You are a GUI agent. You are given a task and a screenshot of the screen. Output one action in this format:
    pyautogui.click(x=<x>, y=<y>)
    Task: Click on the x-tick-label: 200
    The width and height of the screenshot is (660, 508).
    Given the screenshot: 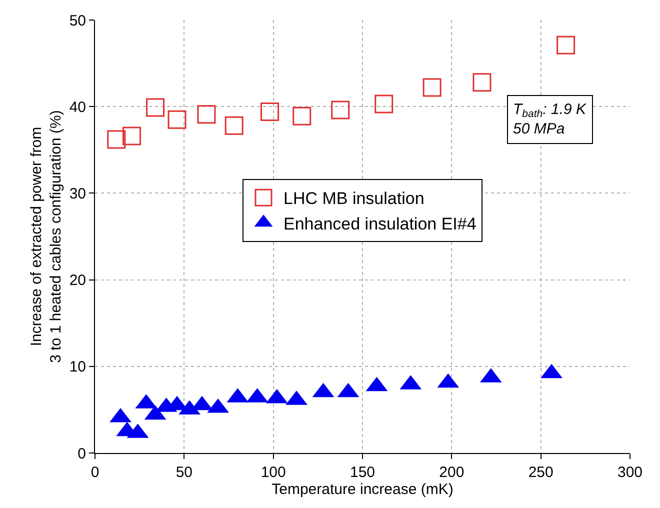 What is the action you would take?
    pyautogui.click(x=451, y=472)
    